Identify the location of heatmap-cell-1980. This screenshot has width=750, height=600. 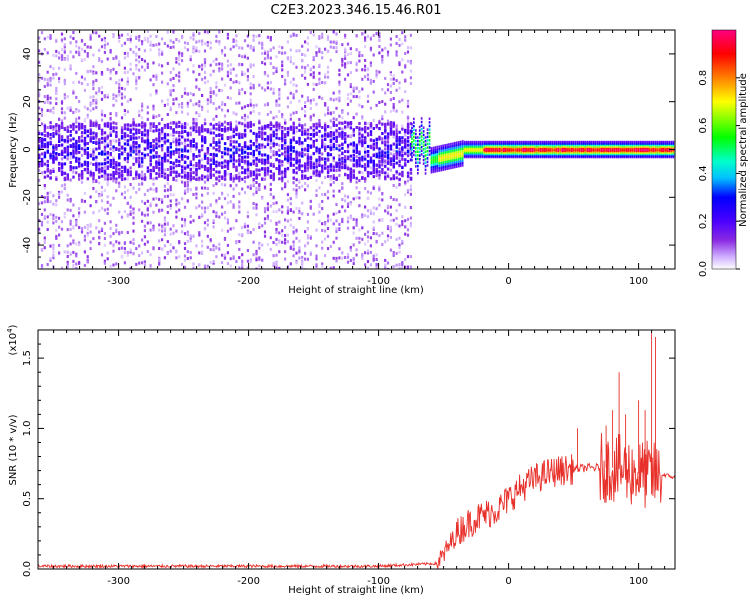
(196, 104).